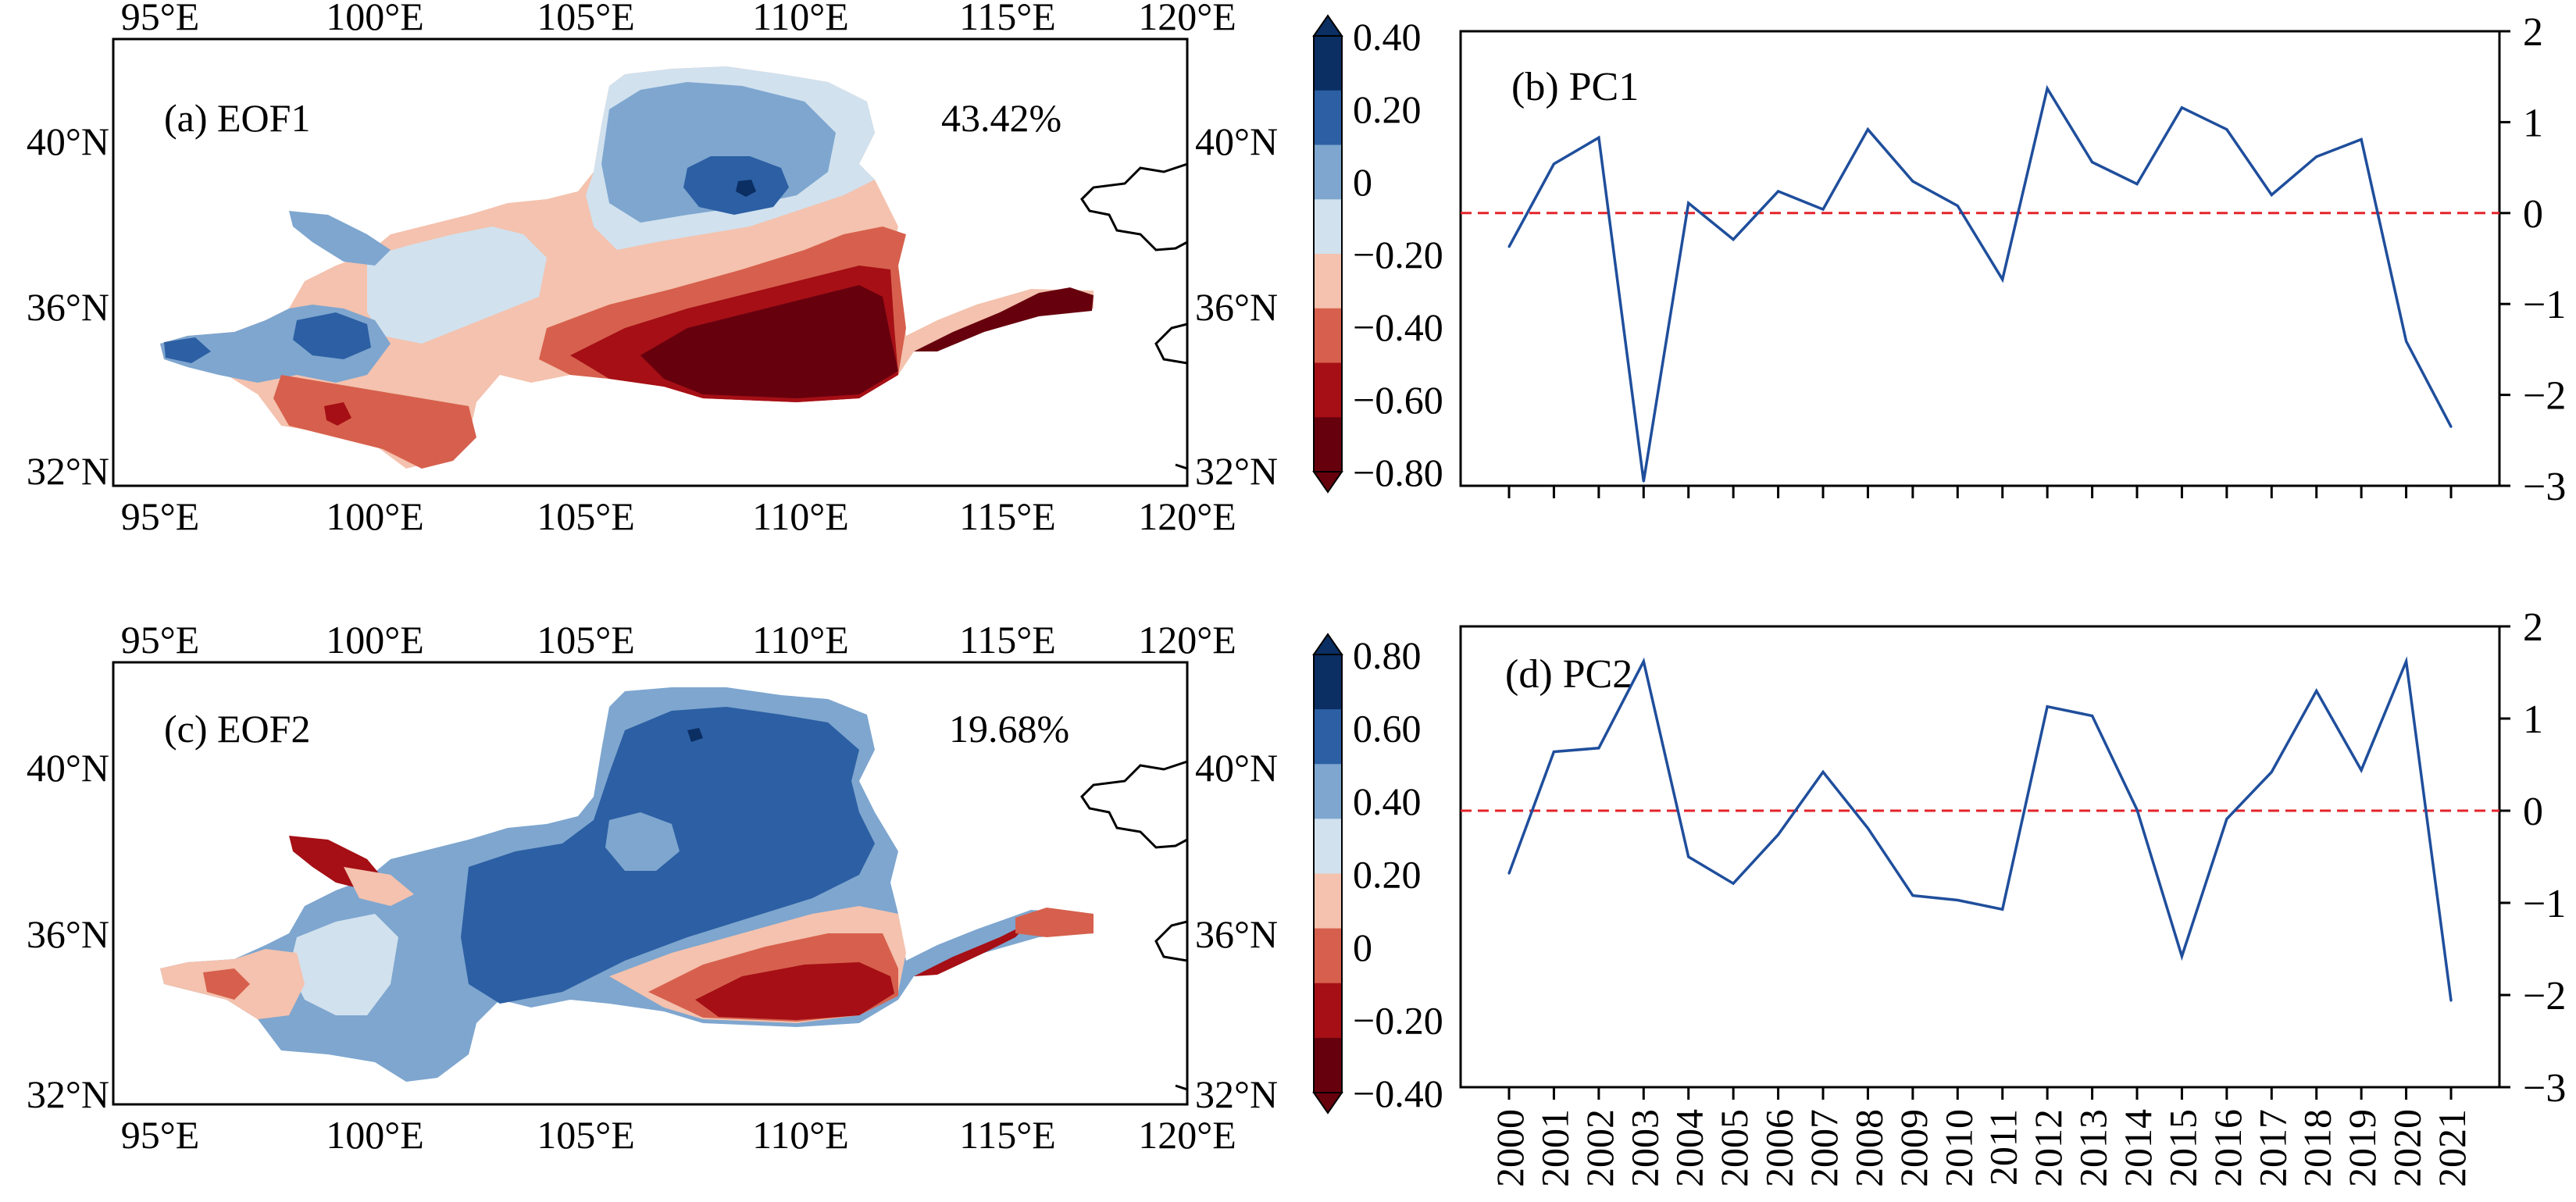  I want to click on eof2-northwest-pink, so click(379, 886).